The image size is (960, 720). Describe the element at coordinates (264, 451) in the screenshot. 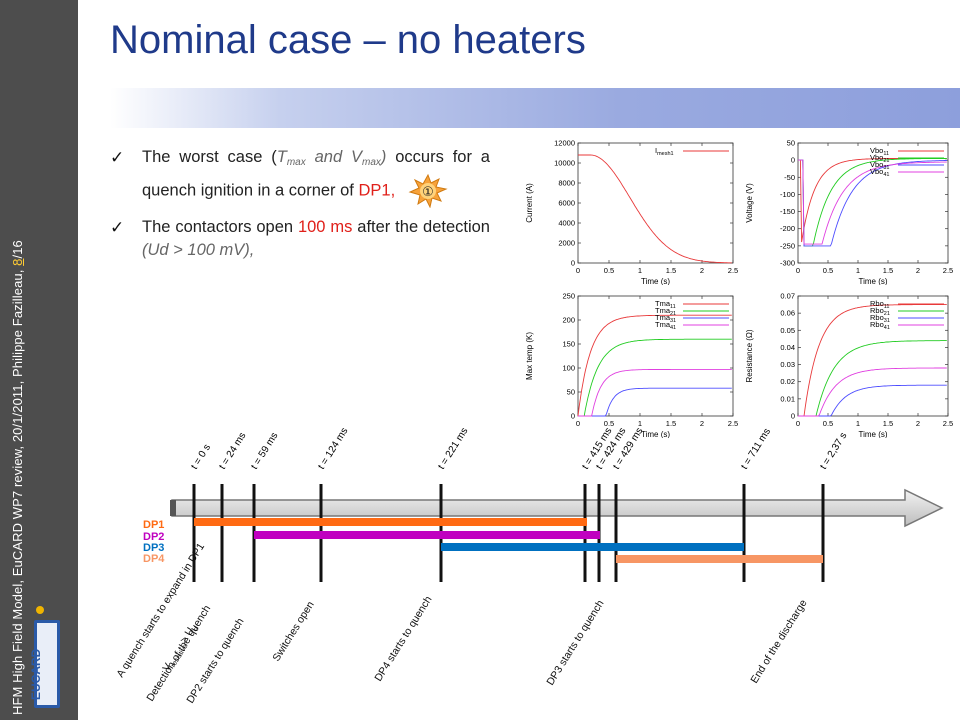

I see `time-marker-label: t = 59 ms` at that location.